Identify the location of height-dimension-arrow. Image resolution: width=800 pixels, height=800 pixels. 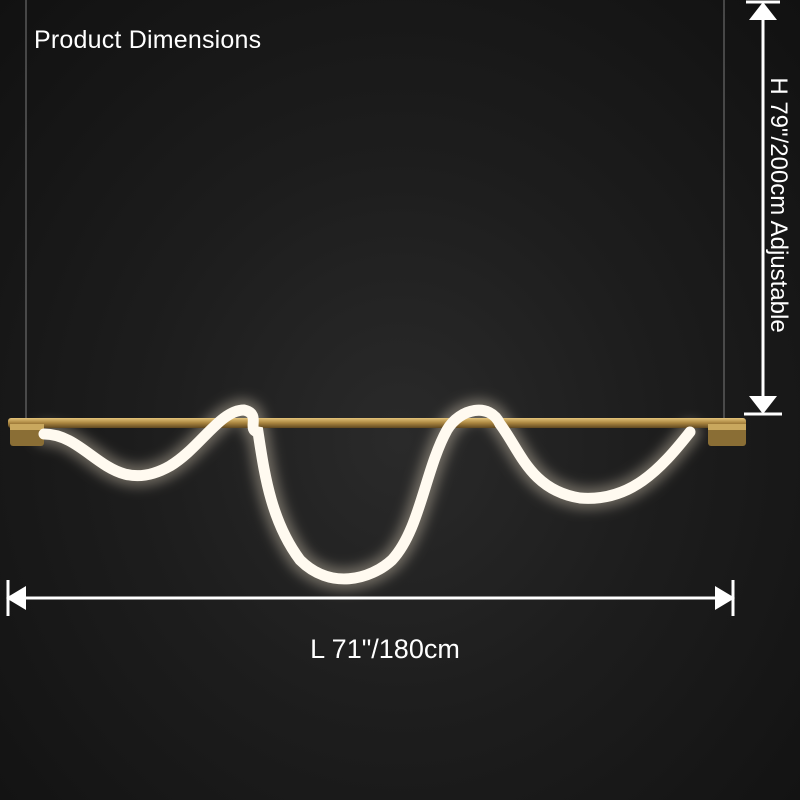
(763, 208).